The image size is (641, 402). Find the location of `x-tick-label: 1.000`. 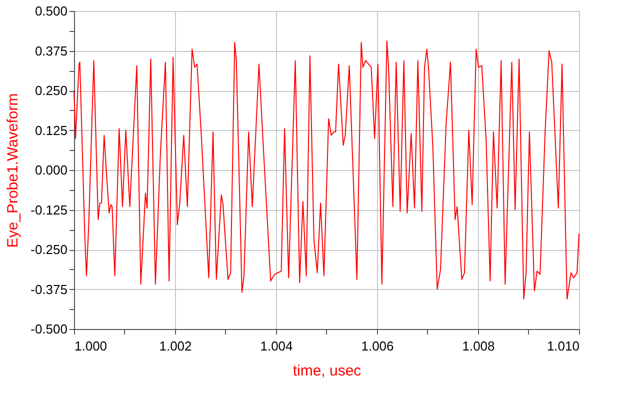

x-tick-label: 1.000 is located at coordinates (91, 346).